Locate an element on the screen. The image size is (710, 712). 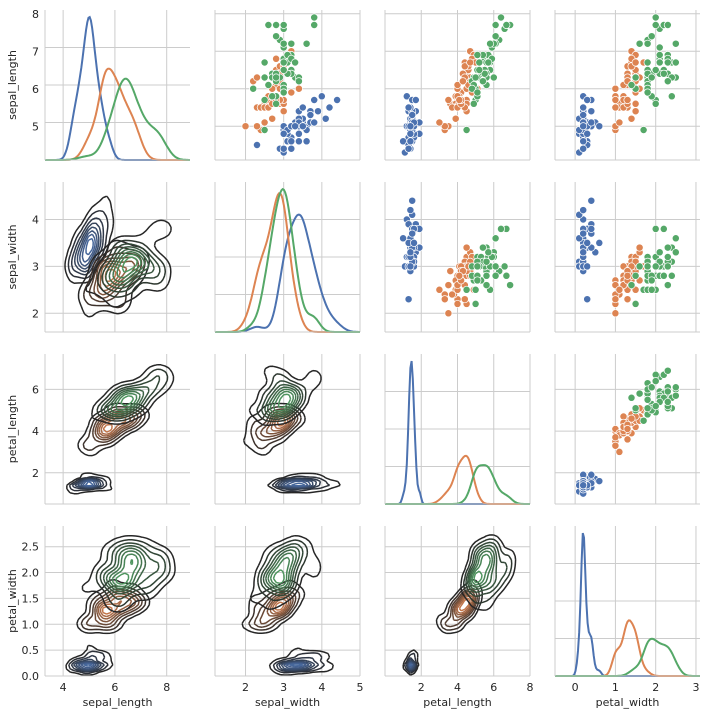
x-tick-label: 5 is located at coordinates (360, 687).